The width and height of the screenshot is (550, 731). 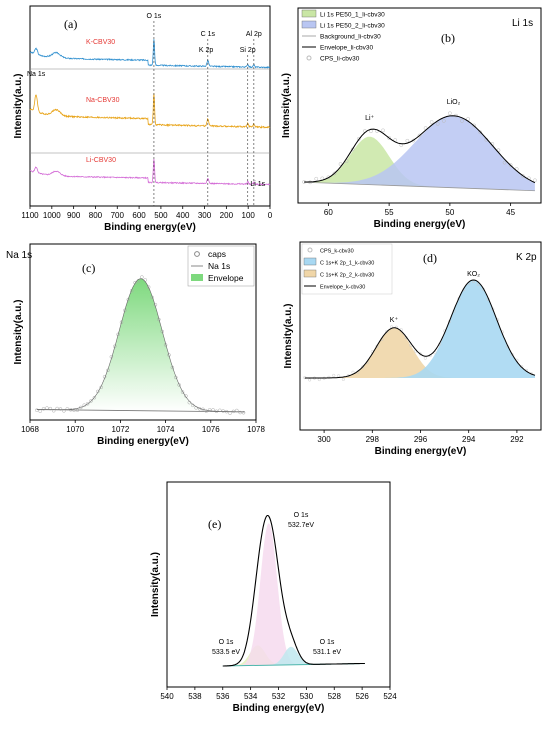 I want to click on x-tick-label: 536, so click(x=223, y=696).